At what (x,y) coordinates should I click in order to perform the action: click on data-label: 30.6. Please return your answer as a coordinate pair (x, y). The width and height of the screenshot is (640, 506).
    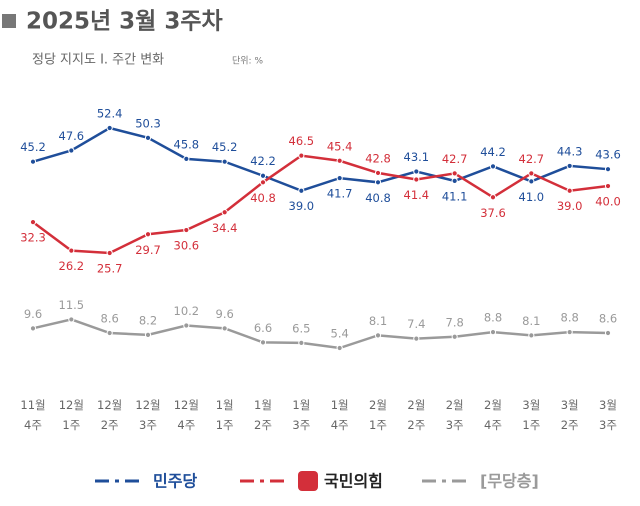
    Looking at the image, I should click on (187, 246).